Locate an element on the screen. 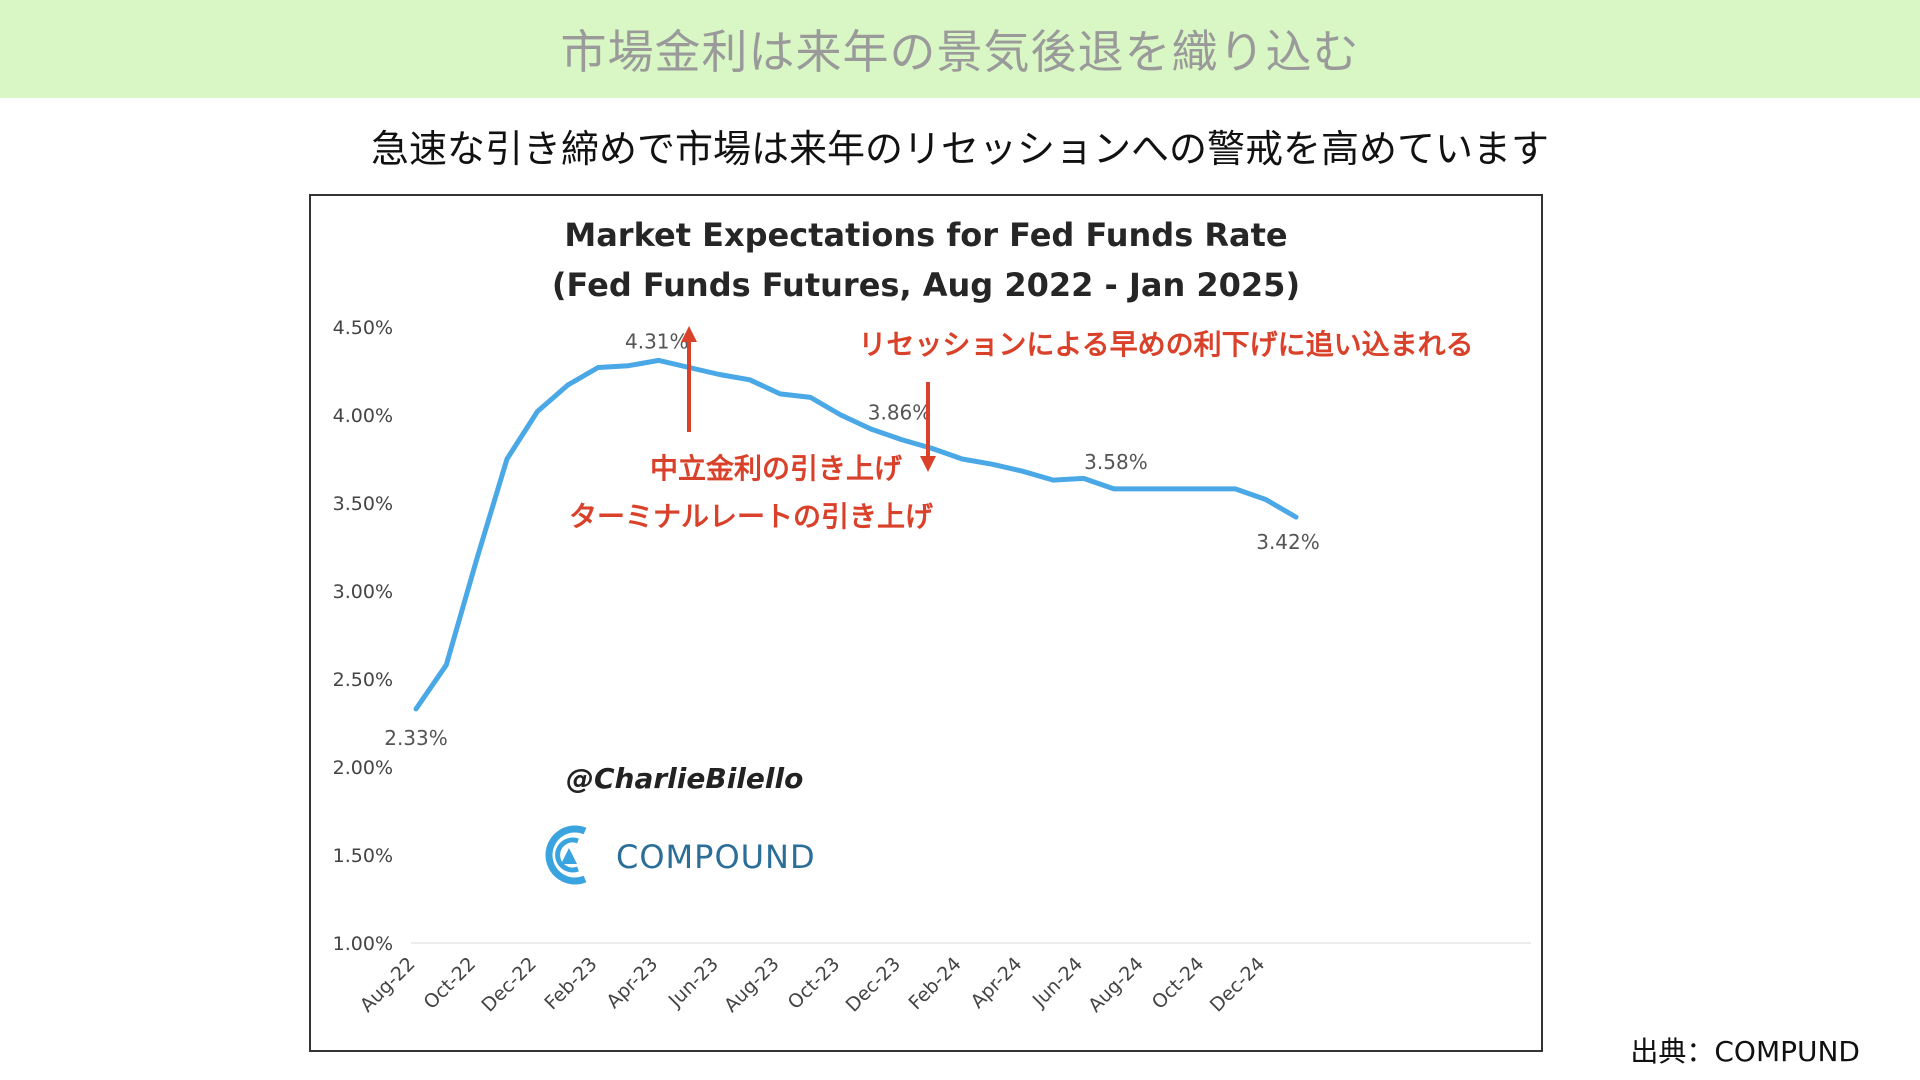  annotation-rise-2: ターミナルレートの引き上げ is located at coordinates (751, 516).